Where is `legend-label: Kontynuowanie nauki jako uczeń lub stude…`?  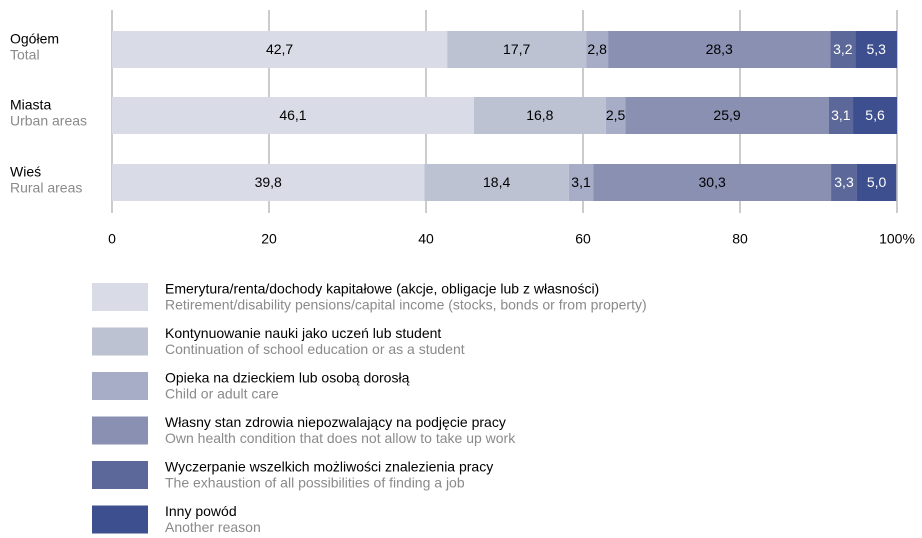 legend-label: Kontynuowanie nauki jako uczeń lub stude… is located at coordinates (303, 333).